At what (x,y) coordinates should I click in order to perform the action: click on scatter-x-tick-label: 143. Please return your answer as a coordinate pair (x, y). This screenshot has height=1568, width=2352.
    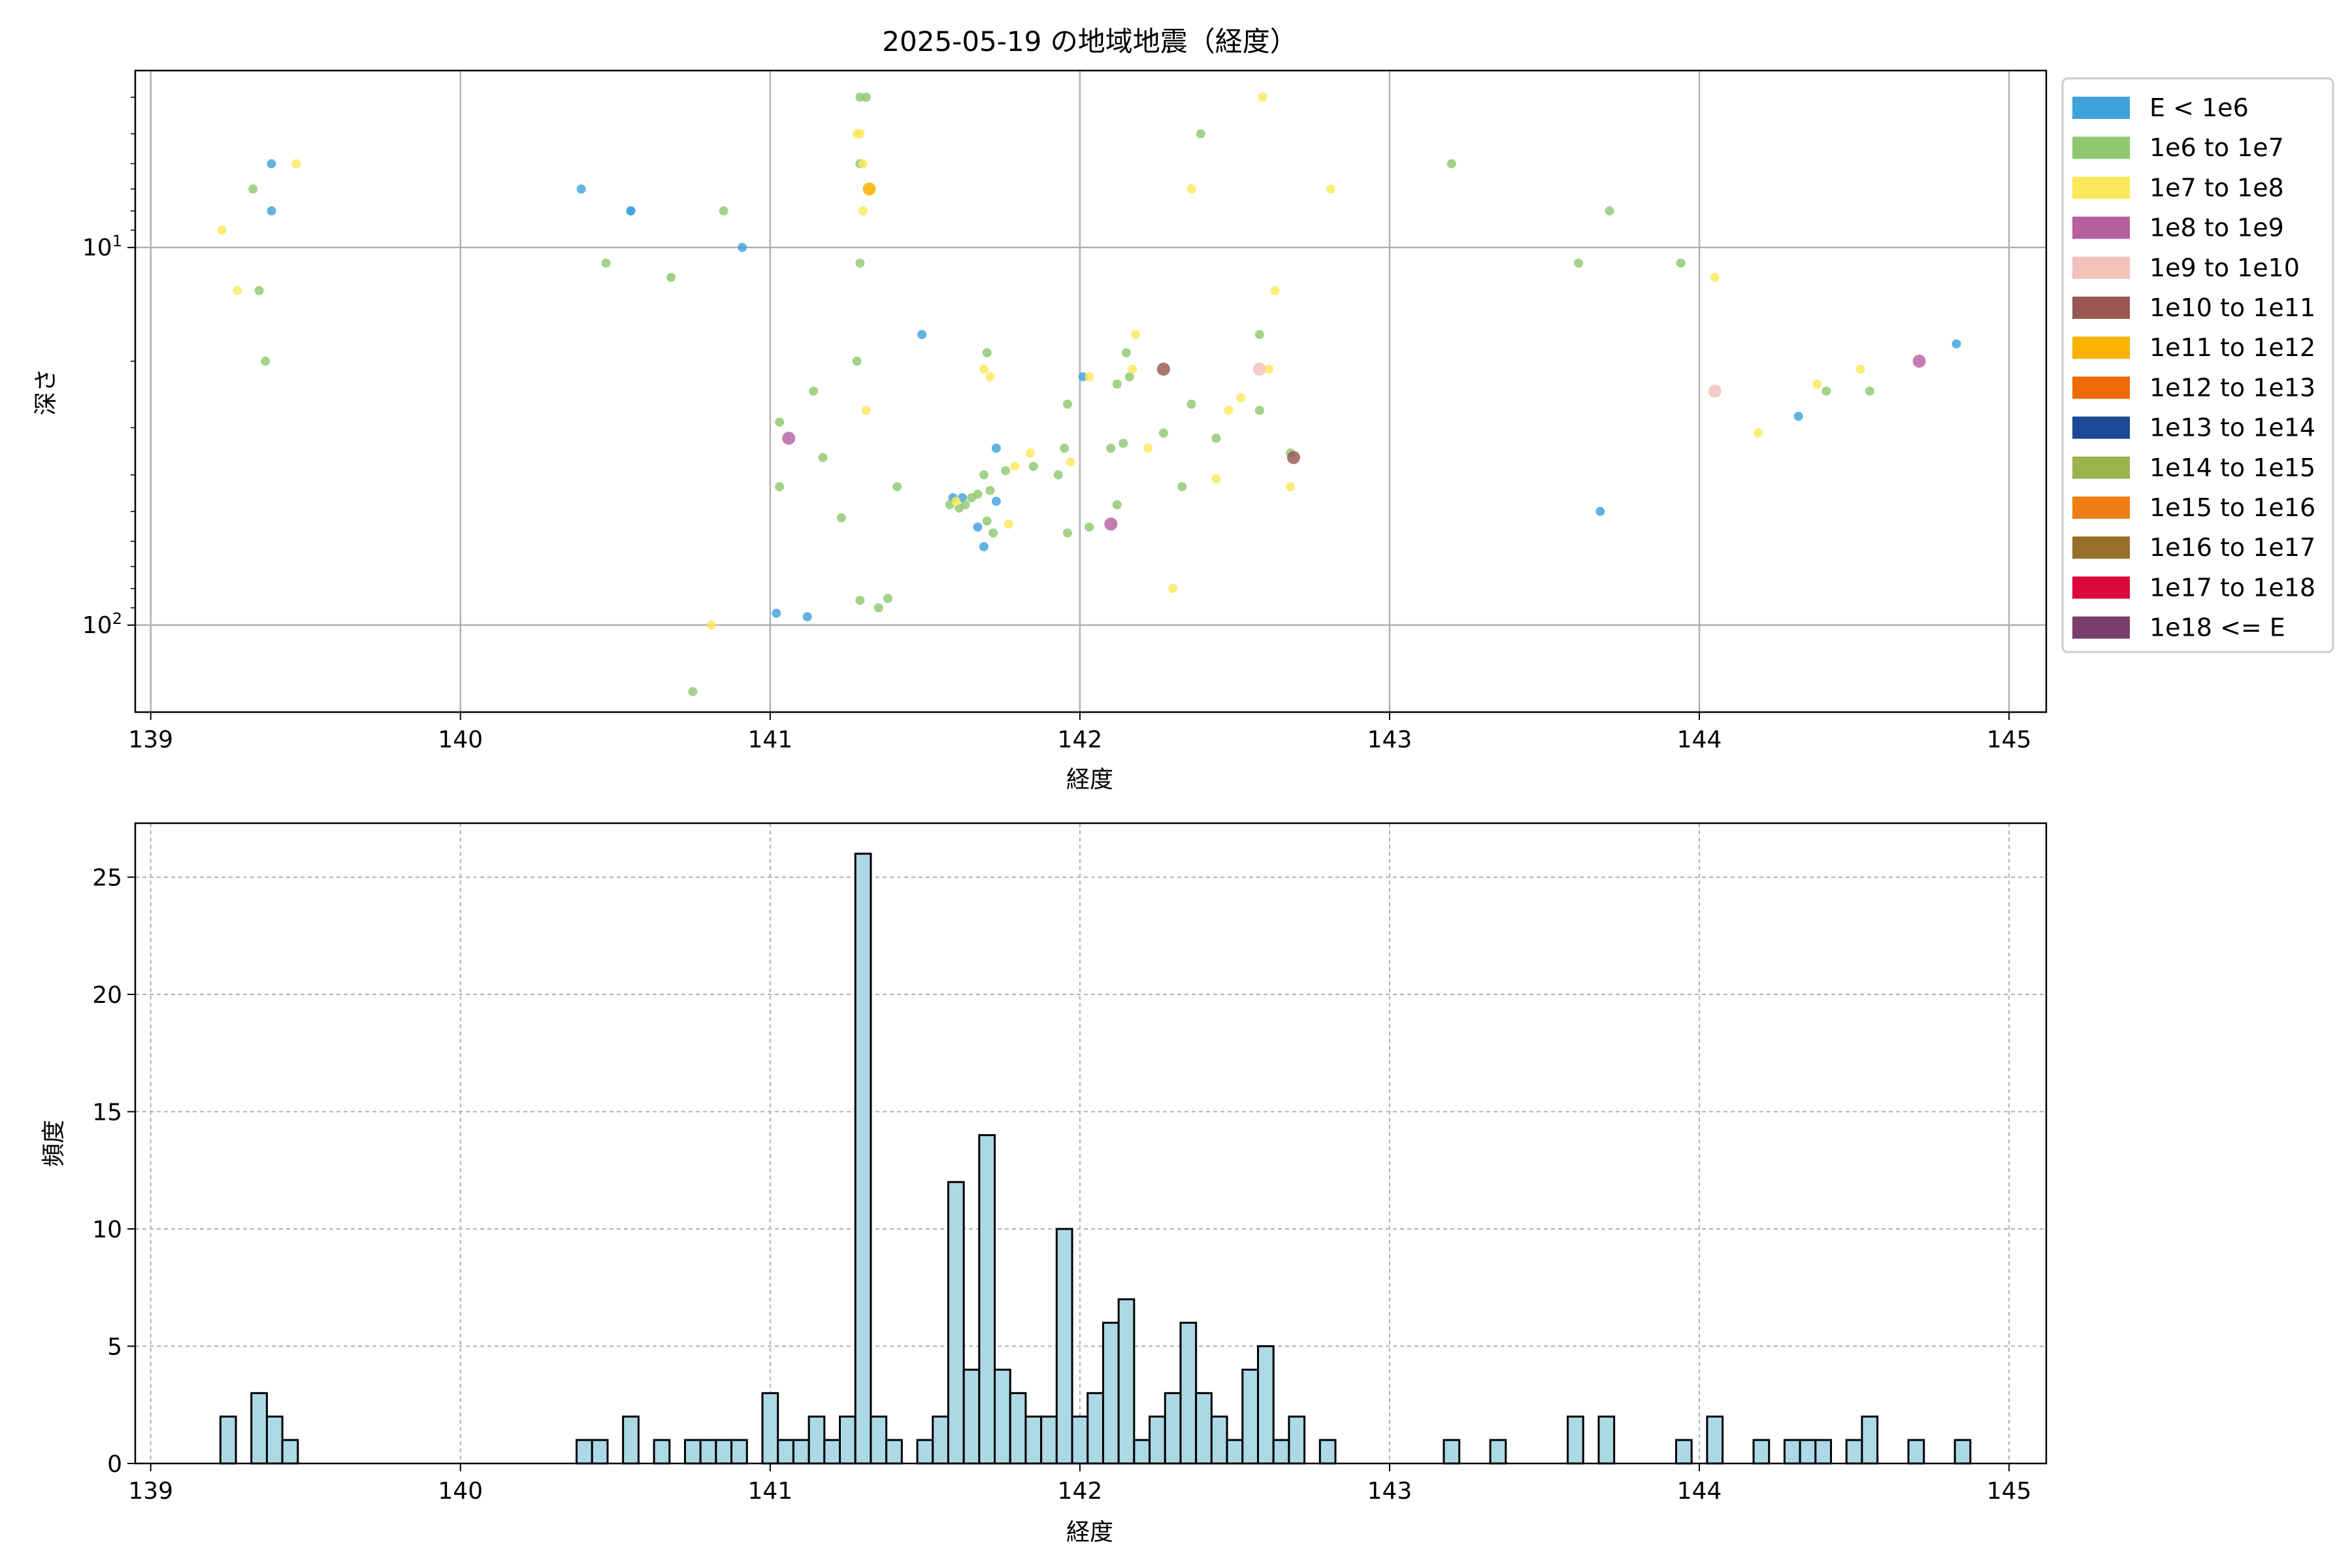
    Looking at the image, I should click on (1390, 740).